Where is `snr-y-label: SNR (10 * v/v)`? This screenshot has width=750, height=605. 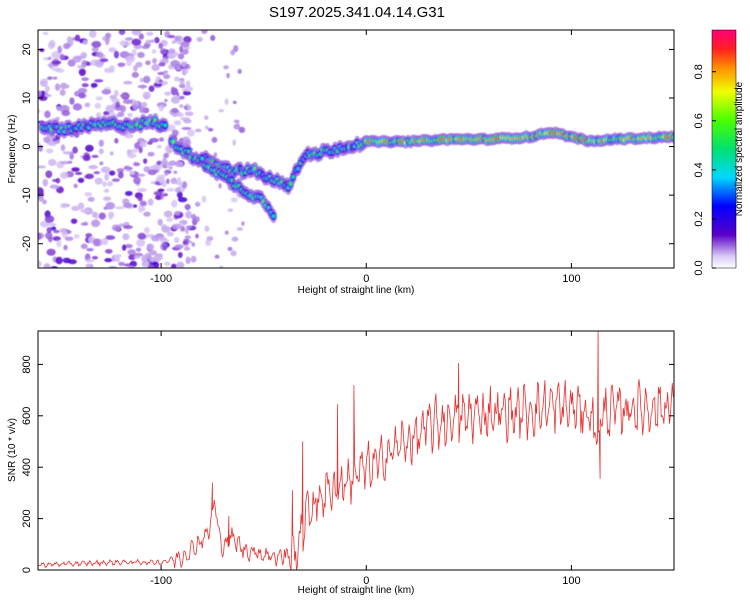
snr-y-label: SNR (10 * v/v) is located at coordinates (12, 450).